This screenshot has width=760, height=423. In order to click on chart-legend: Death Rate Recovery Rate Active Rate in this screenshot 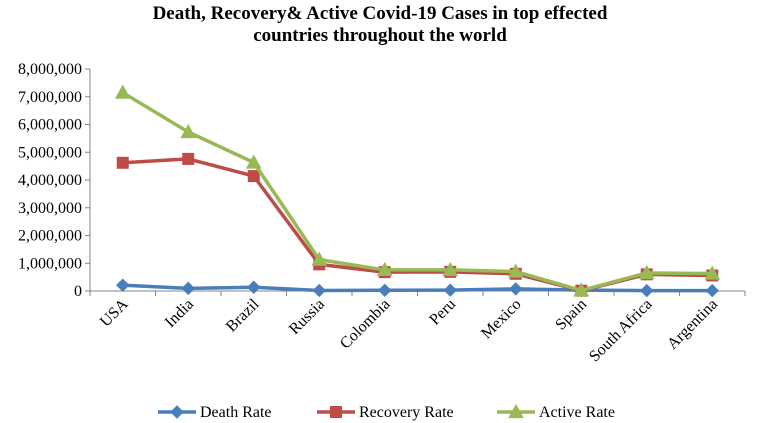, I will do `click(386, 412)`.